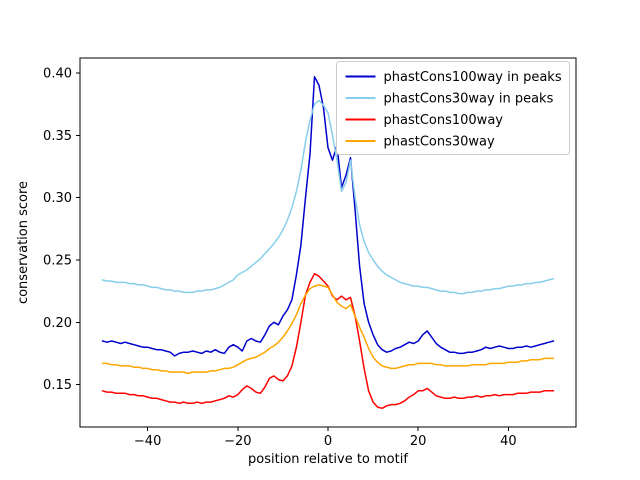 This screenshot has width=640, height=480. I want to click on x-tick-label: 0, so click(328, 441).